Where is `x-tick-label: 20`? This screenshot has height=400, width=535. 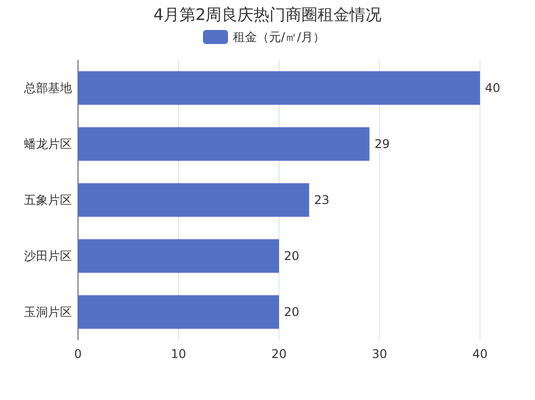 x-tick-label: 20 is located at coordinates (279, 354).